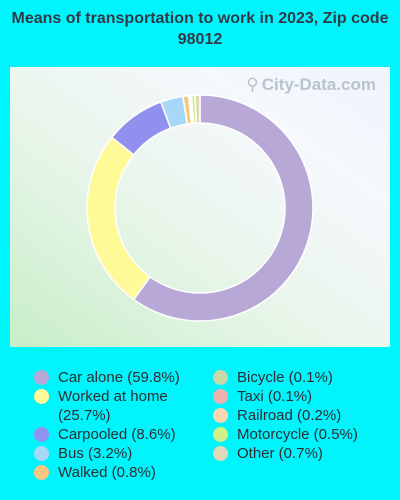 Image resolution: width=400 pixels, height=500 pixels. I want to click on legend-swatch-motorcycle, so click(220, 434).